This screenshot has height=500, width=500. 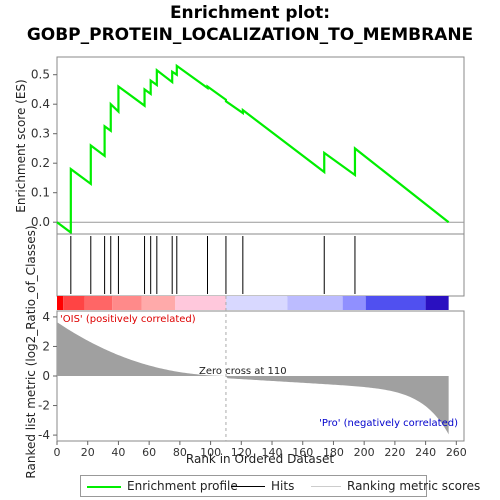 I want to click on x-tick-label: 200, so click(x=364, y=452).